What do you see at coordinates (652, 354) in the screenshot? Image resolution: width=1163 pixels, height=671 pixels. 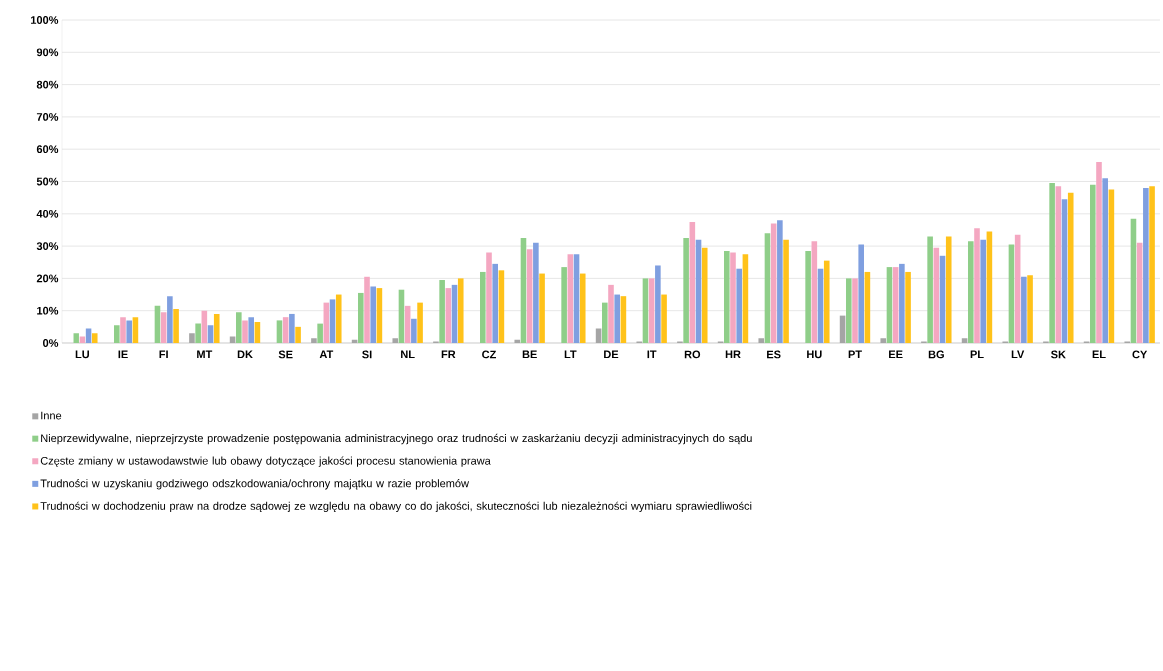 I see `x-tick-label: IT` at bounding box center [652, 354].